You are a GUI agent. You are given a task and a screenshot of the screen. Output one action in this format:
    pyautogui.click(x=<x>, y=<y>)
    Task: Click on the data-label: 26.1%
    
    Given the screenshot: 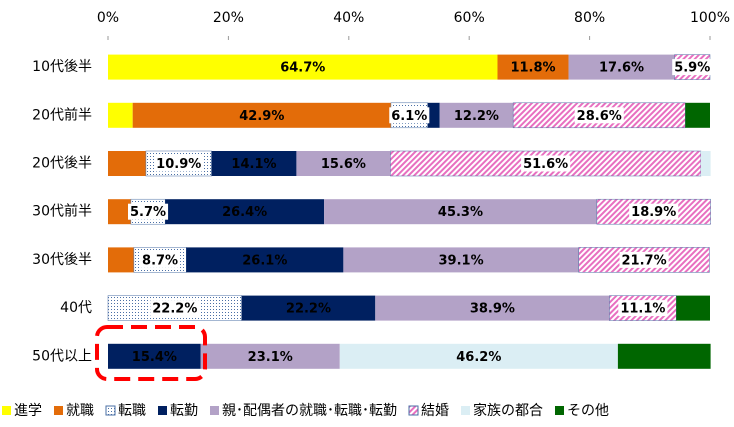 What is the action you would take?
    pyautogui.click(x=264, y=260)
    